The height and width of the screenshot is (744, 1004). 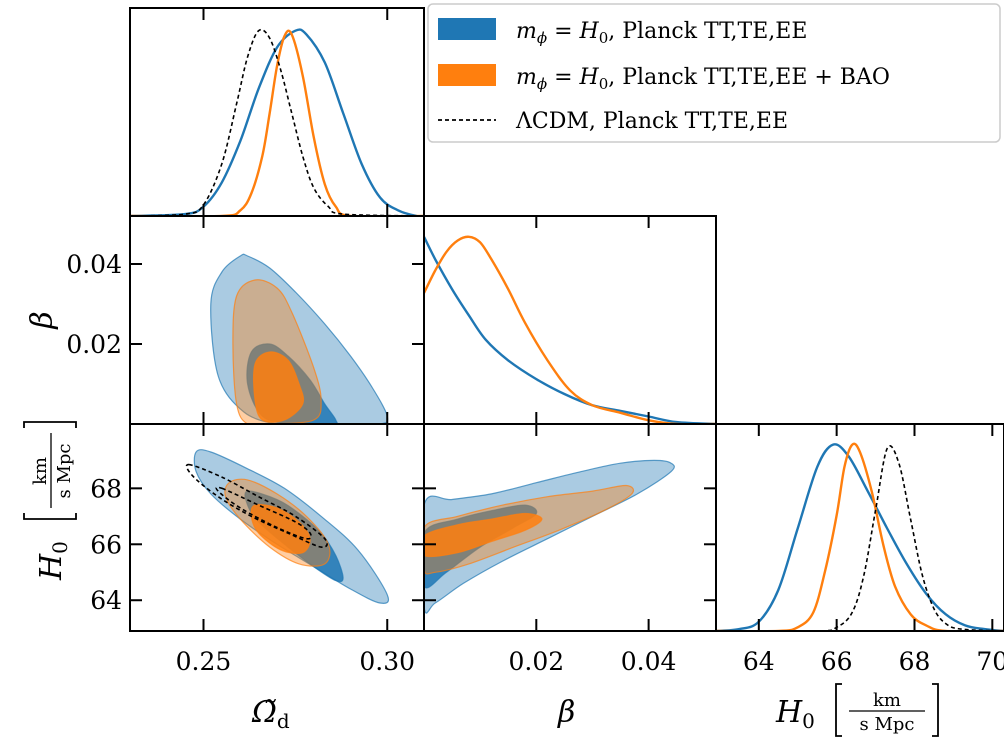 What do you see at coordinates (94, 264) in the screenshot?
I see `y-tick-label: 0.04` at bounding box center [94, 264].